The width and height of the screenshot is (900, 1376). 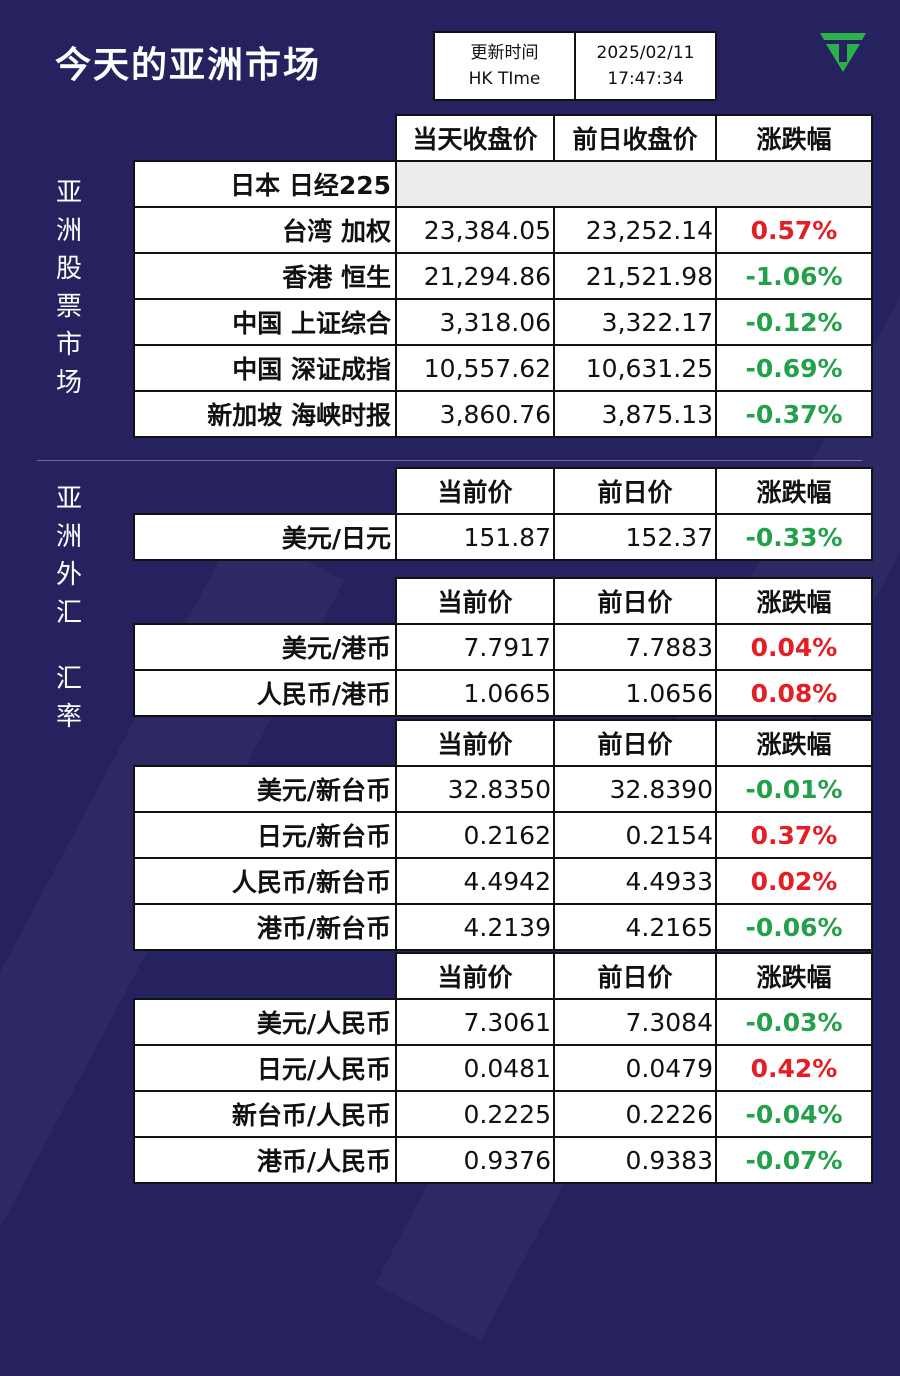 I want to click on index-name: 中国 上证综合, so click(x=265, y=322).